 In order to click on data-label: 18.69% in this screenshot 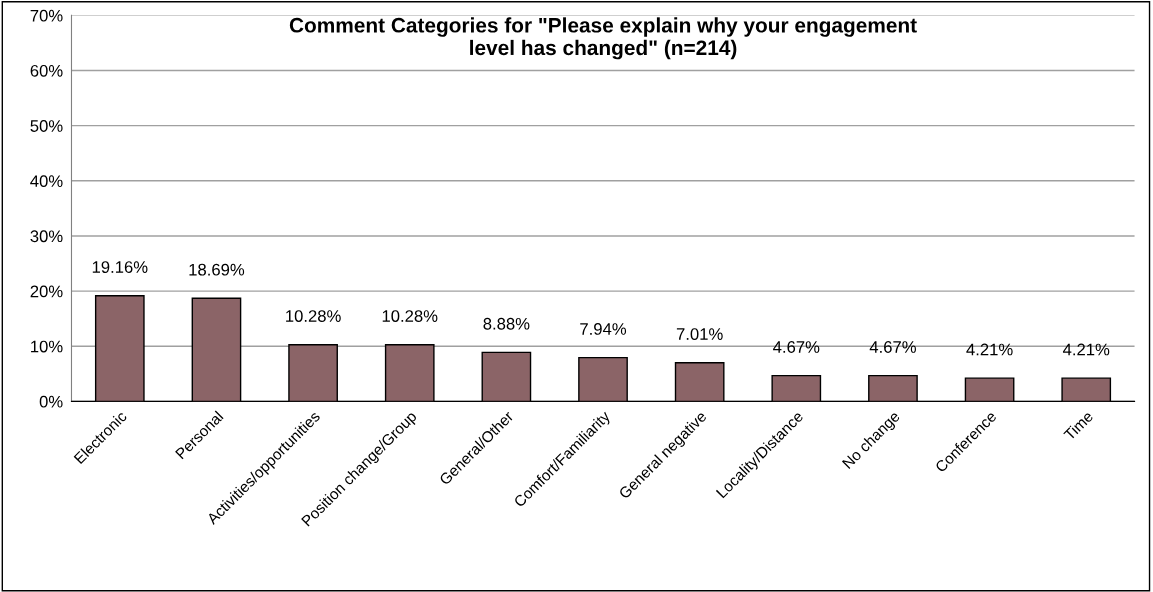, I will do `click(217, 269)`.